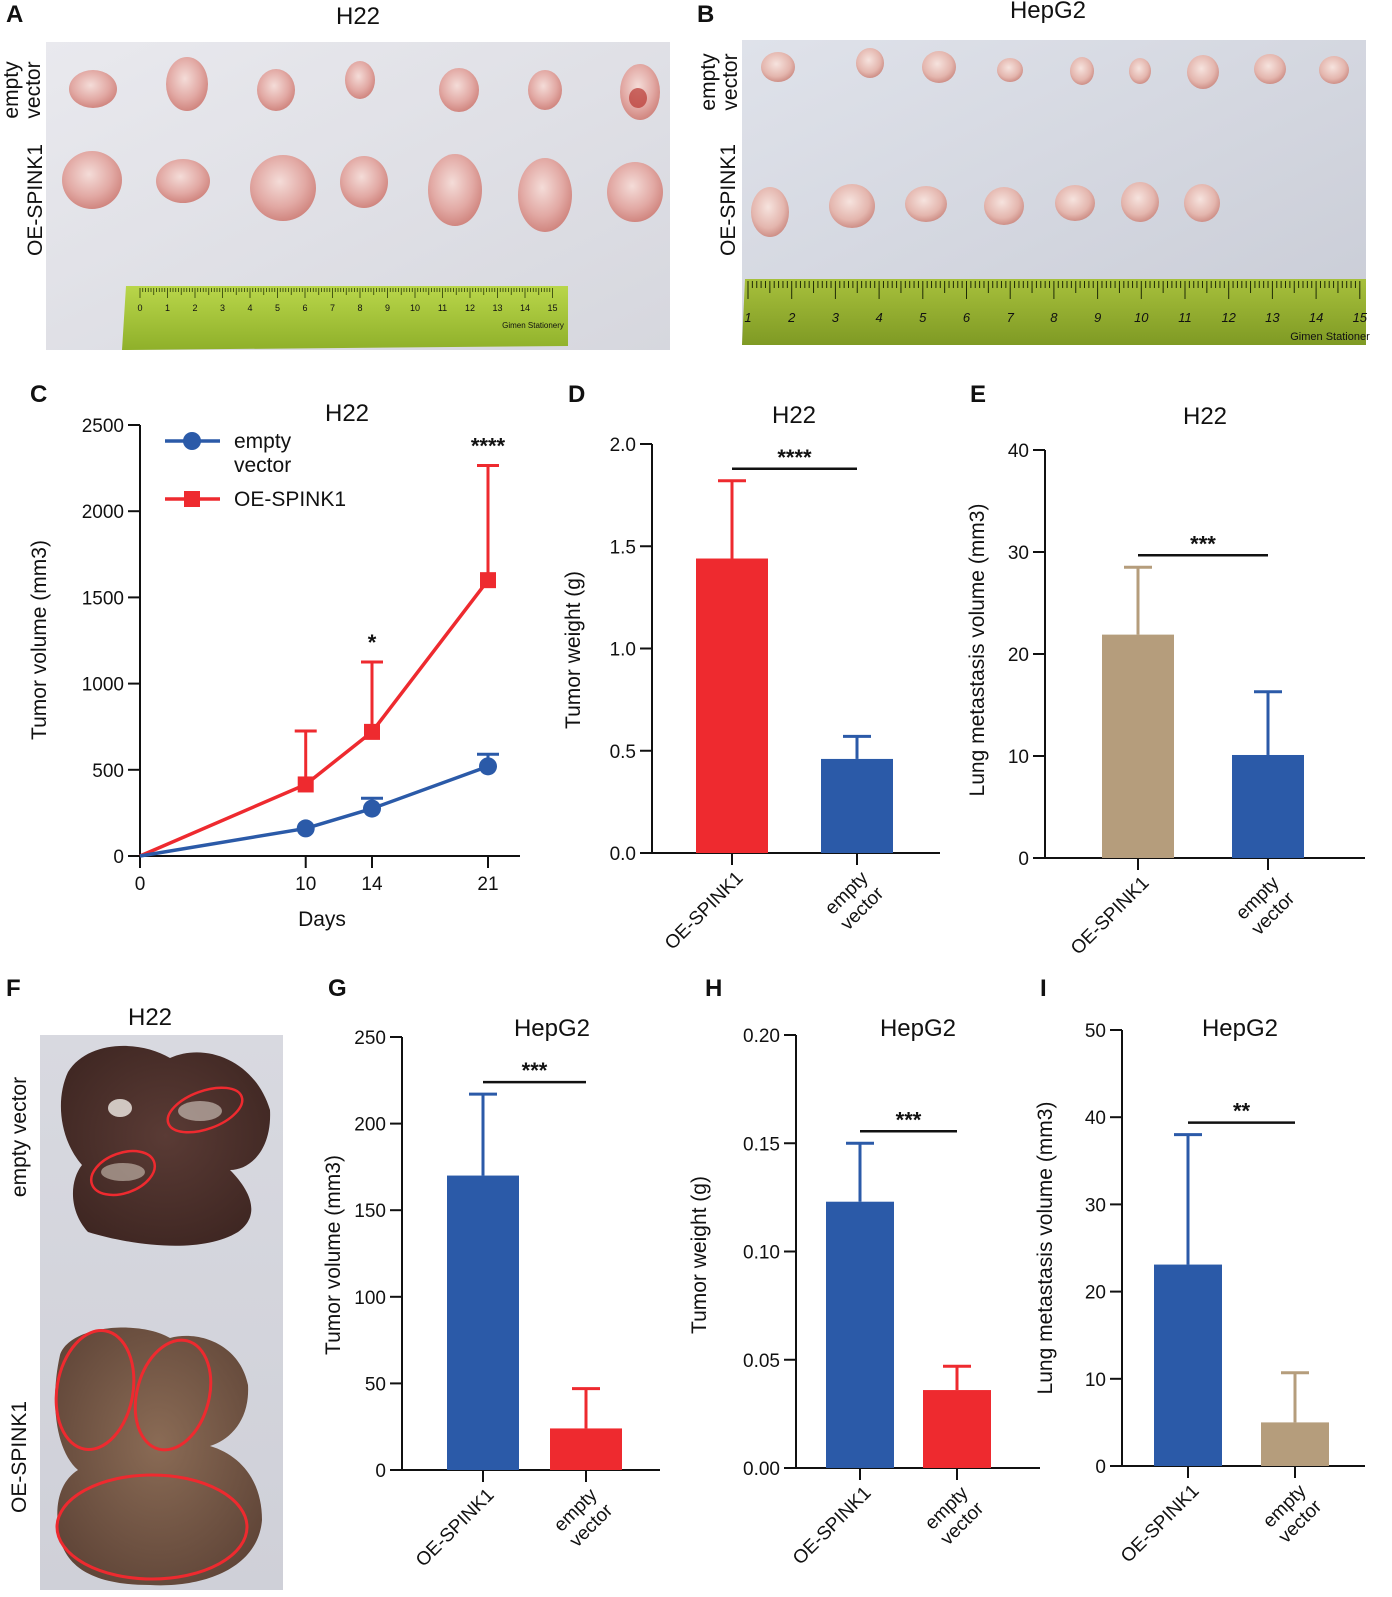  I want to click on y-tick-label: 1000, so click(103, 685).